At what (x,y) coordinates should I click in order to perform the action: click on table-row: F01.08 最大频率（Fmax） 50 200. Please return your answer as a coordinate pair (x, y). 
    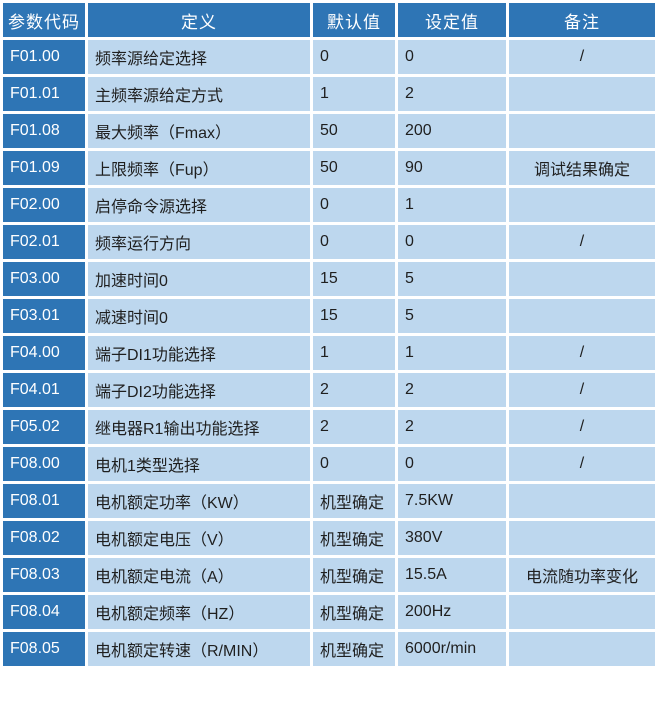
    Looking at the image, I should click on (329, 131).